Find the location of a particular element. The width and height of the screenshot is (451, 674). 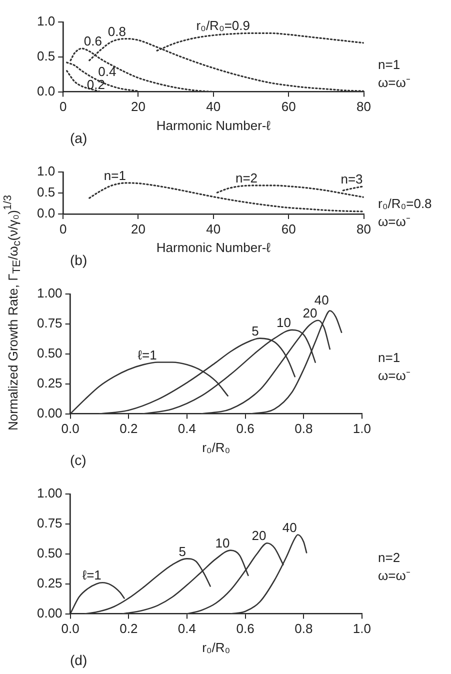

text: (d) is located at coordinates (79, 660).